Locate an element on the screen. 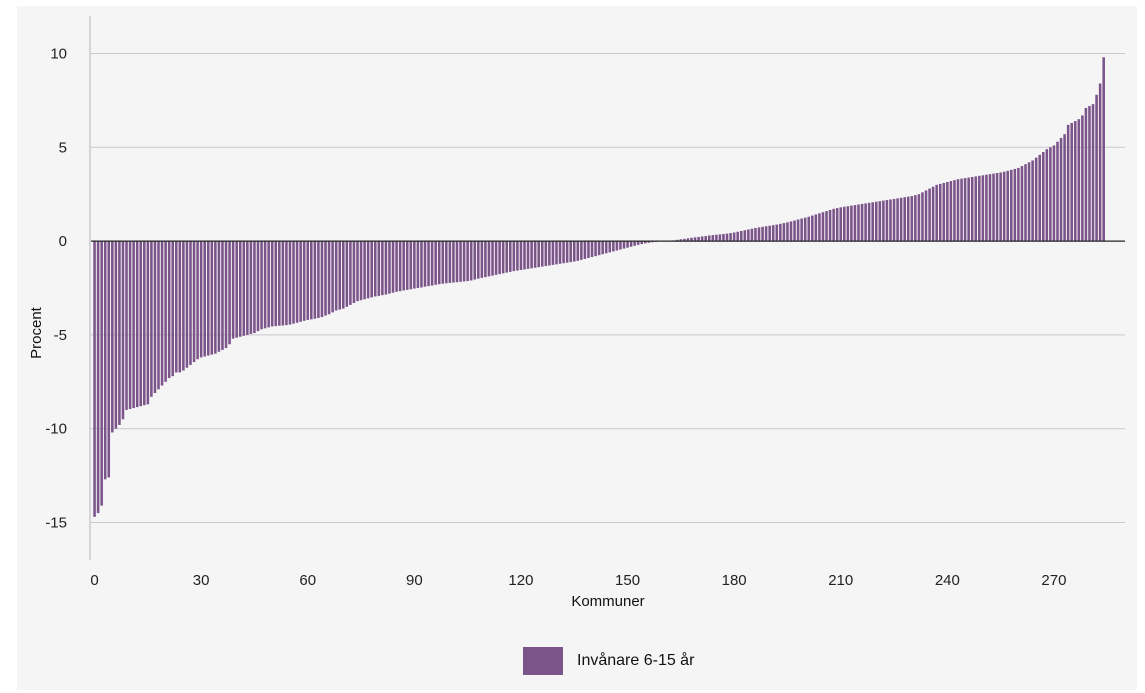  x-tick-label: 60 is located at coordinates (307, 580).